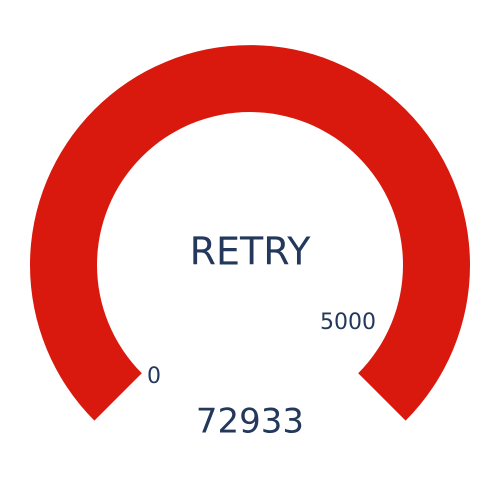 The width and height of the screenshot is (500, 500). What do you see at coordinates (251, 252) in the screenshot?
I see `gauge-title: RETRY` at bounding box center [251, 252].